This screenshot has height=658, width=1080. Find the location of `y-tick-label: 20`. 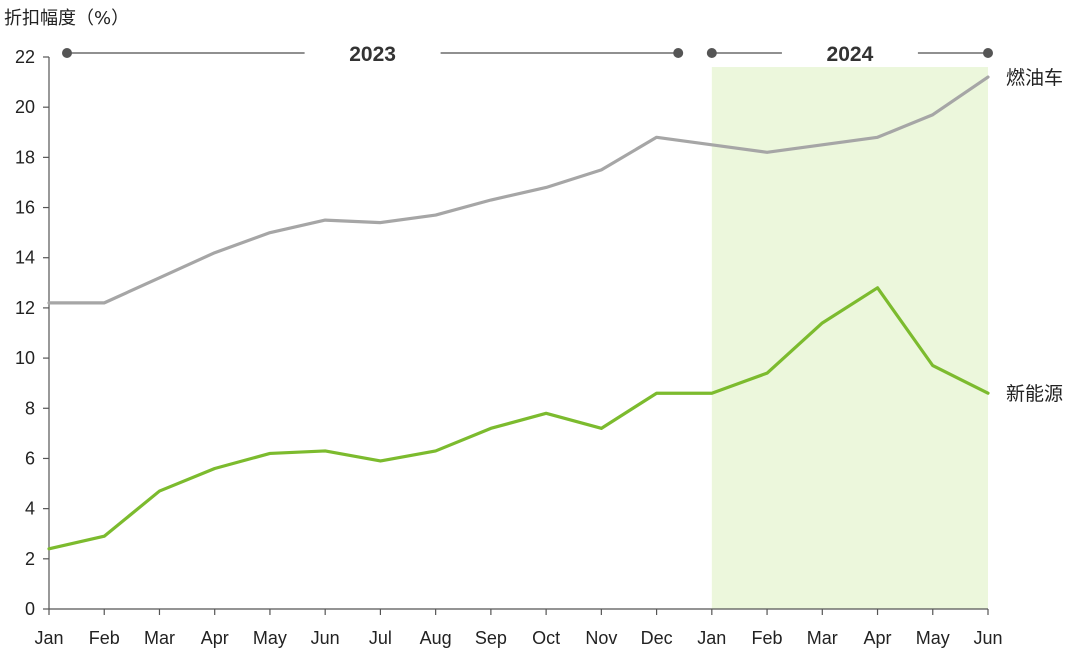

y-tick-label: 20 is located at coordinates (25, 107).